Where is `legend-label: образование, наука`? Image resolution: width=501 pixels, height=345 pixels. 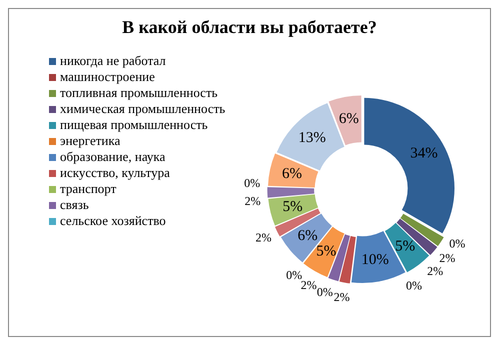
legend-label: образование, наука is located at coordinates (113, 157).